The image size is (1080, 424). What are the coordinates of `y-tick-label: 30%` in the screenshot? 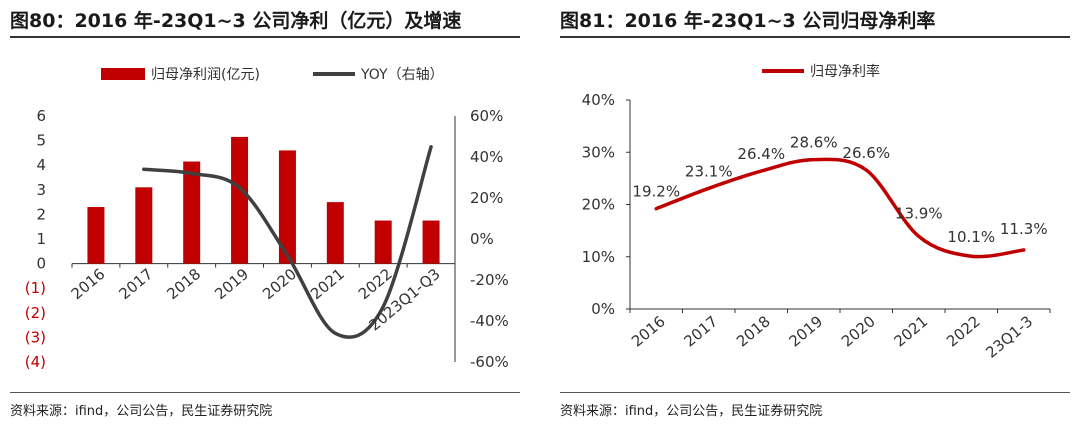 It's located at (598, 152).